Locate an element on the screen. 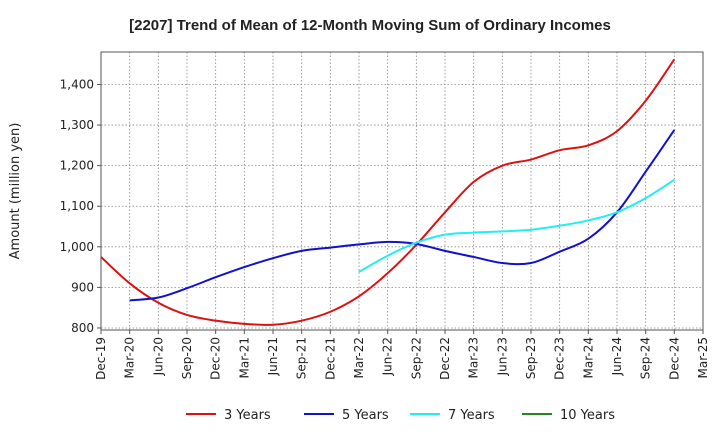 This screenshot has width=720, height=440. x-tick-label: Jun-22 is located at coordinates (388, 356).